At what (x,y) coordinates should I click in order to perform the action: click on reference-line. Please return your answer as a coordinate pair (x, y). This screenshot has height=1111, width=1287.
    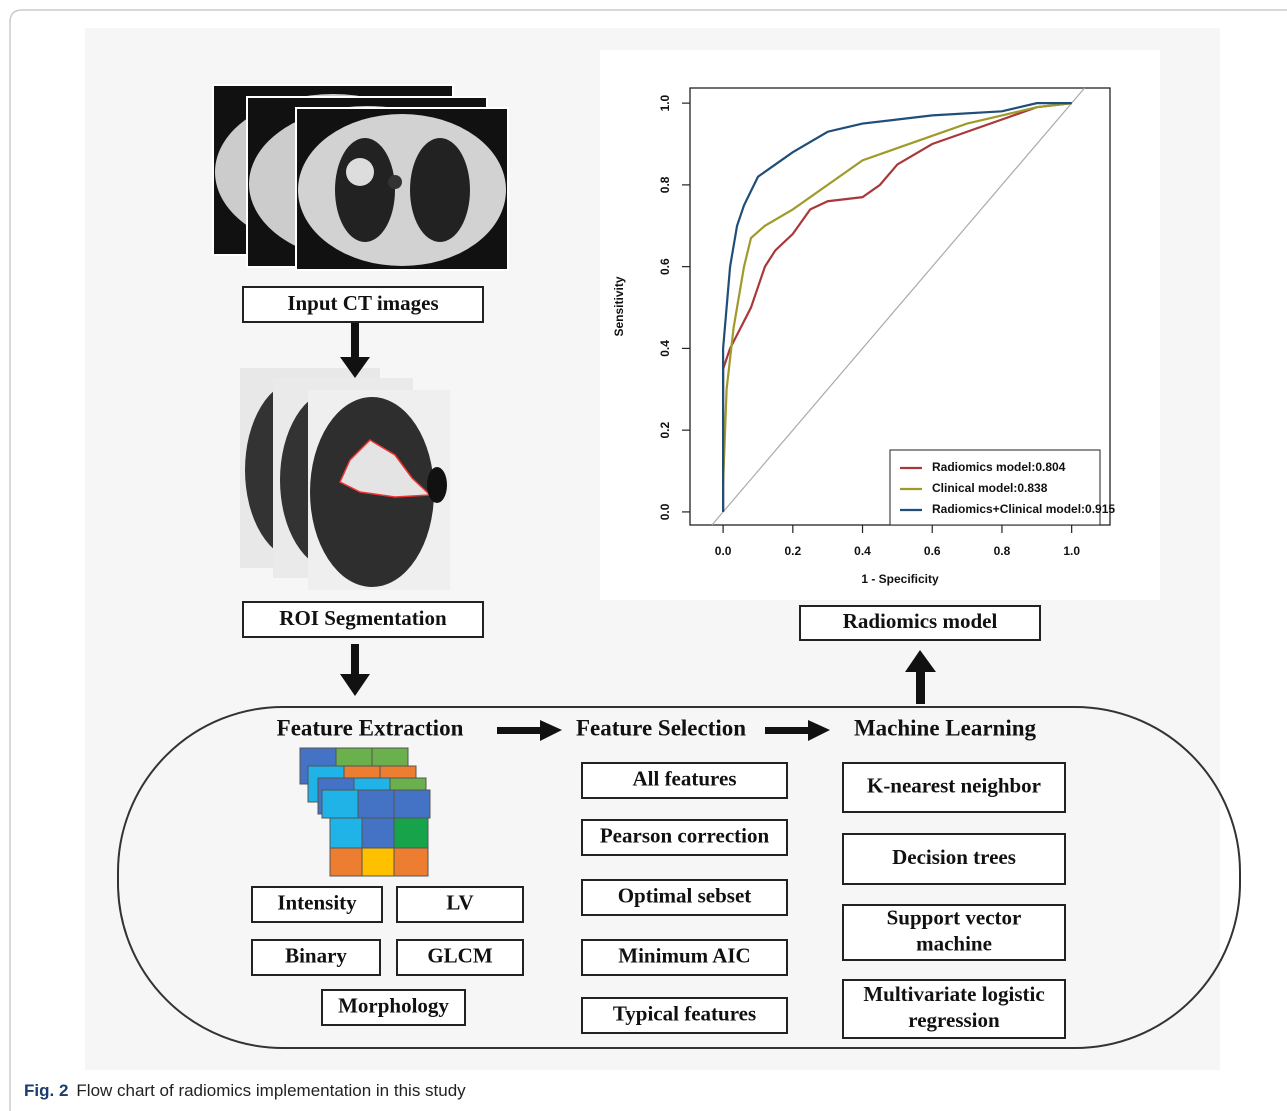
    Looking at the image, I should click on (898, 306).